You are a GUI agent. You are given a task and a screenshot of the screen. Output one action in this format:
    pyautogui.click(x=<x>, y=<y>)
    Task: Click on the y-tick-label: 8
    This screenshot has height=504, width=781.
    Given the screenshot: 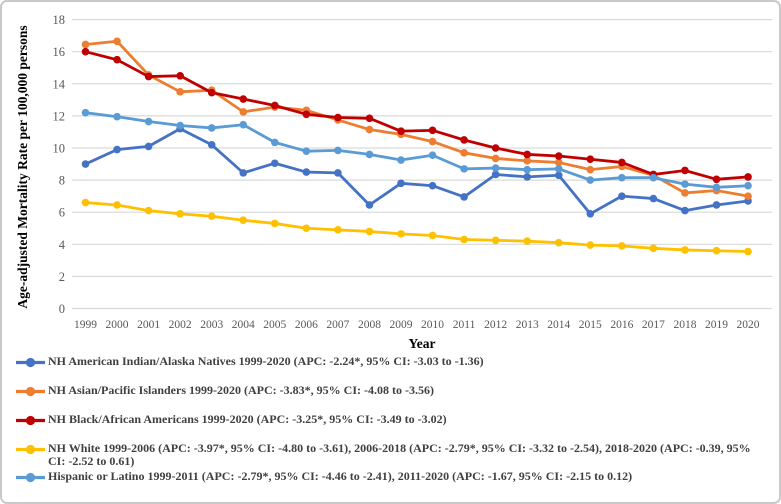 What is the action you would take?
    pyautogui.click(x=62, y=181)
    